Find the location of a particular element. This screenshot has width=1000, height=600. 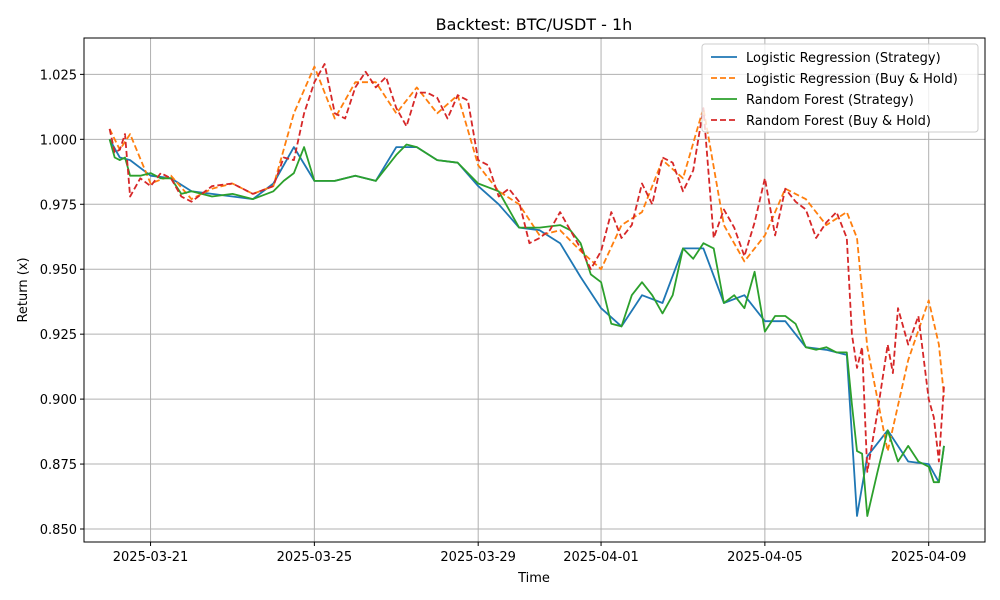

y-tick-label: 1.025 is located at coordinates (58, 75).